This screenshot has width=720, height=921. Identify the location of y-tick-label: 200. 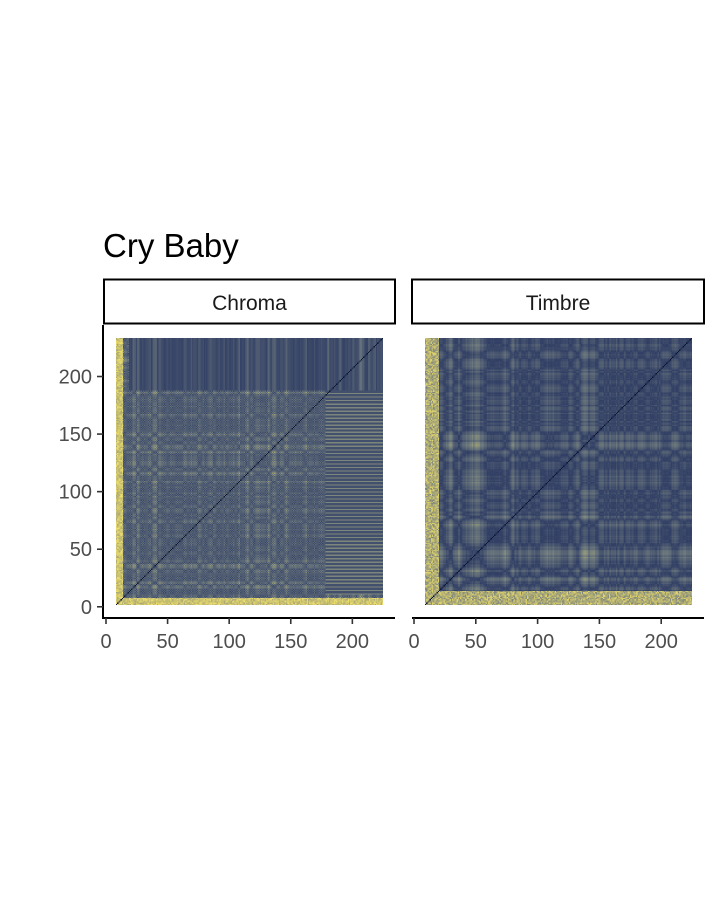
(75, 378).